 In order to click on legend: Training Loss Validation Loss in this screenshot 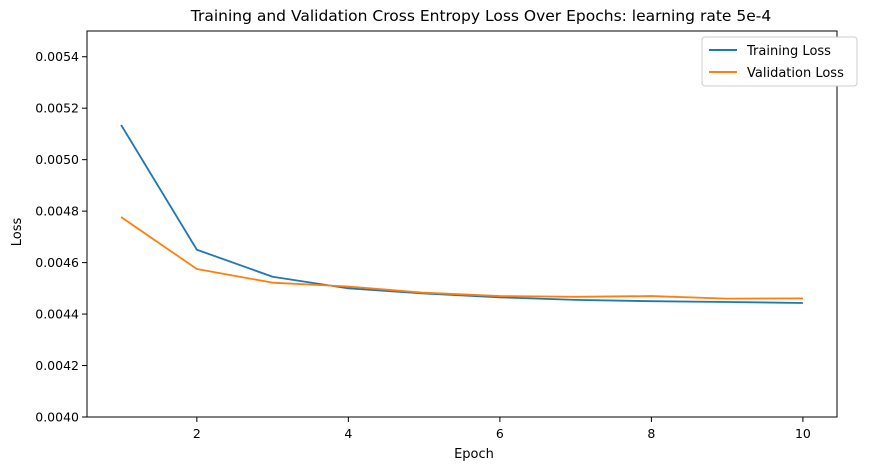, I will do `click(779, 61)`.